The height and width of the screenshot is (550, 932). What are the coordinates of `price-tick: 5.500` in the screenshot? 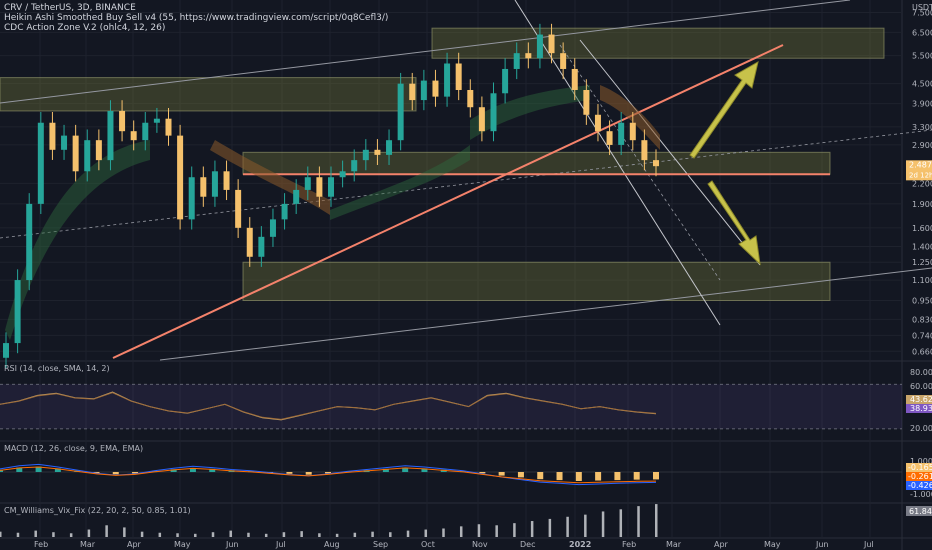 It's located at (922, 56).